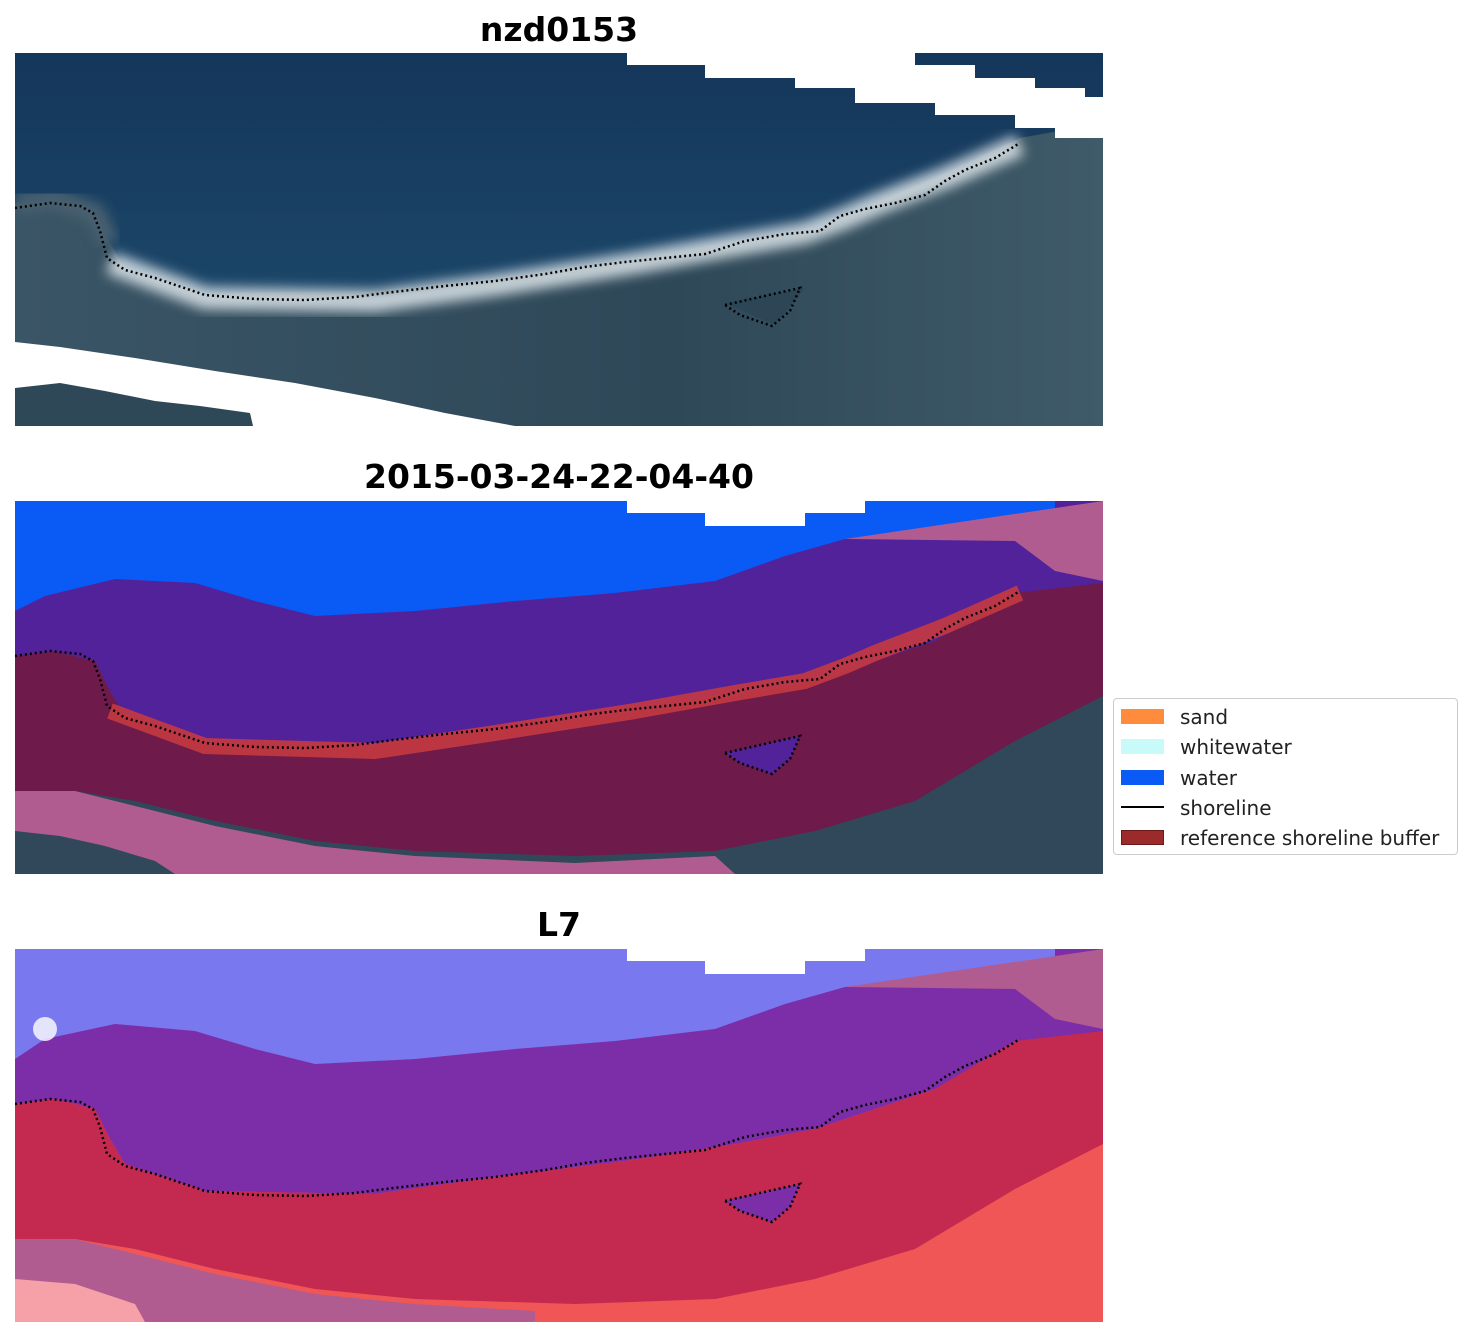 This screenshot has width=1474, height=1337. What do you see at coordinates (1142, 837) in the screenshot?
I see `legend-swatch-reference-buffer` at bounding box center [1142, 837].